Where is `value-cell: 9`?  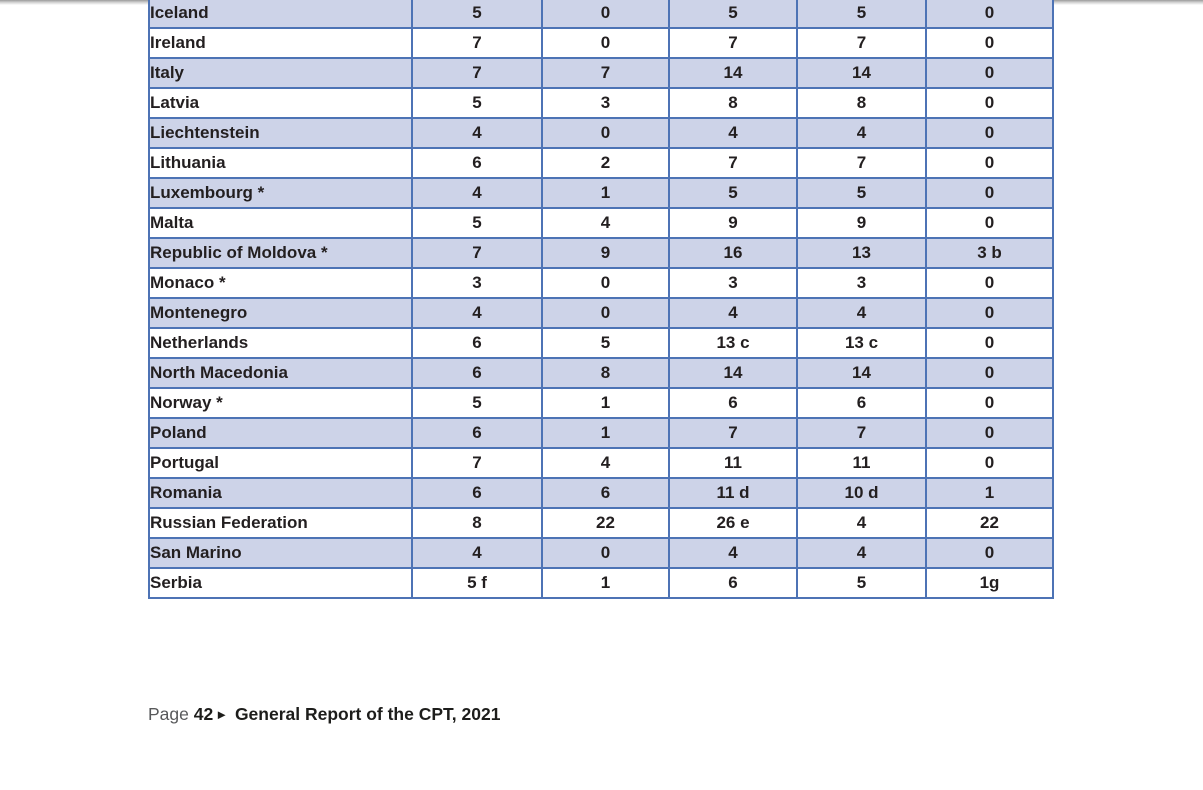
value-cell: 9 is located at coordinates (605, 253).